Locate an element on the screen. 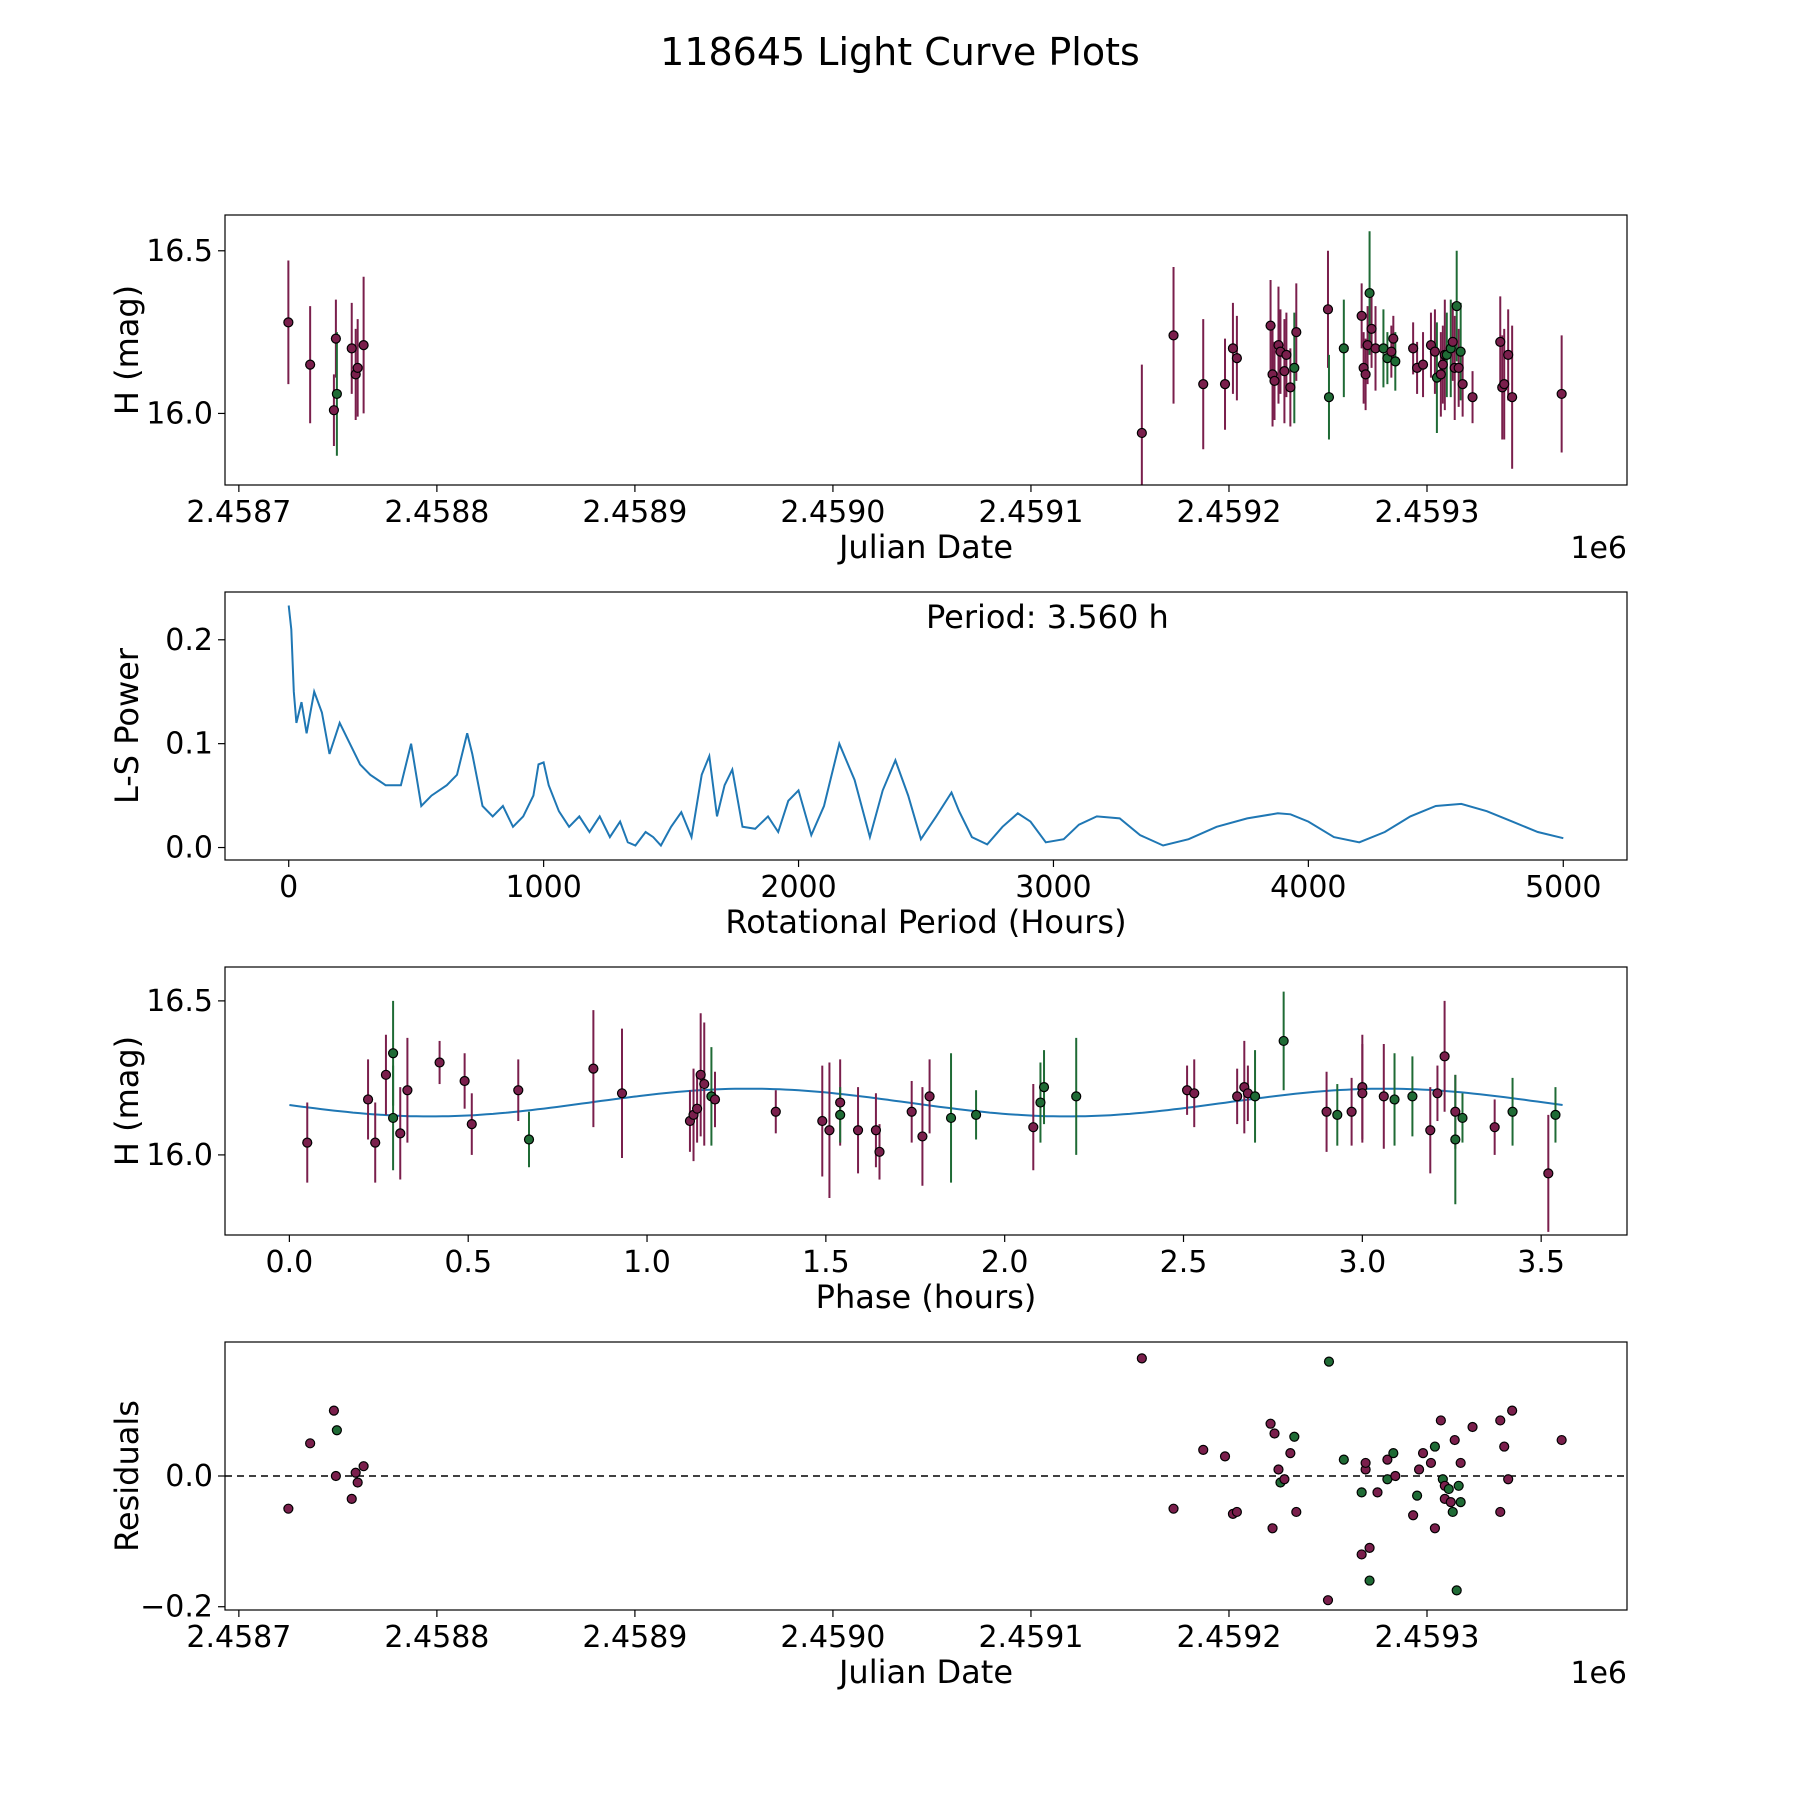 This screenshot has width=1800, height=1800. y-tick-label: 0.2 is located at coordinates (189, 640).